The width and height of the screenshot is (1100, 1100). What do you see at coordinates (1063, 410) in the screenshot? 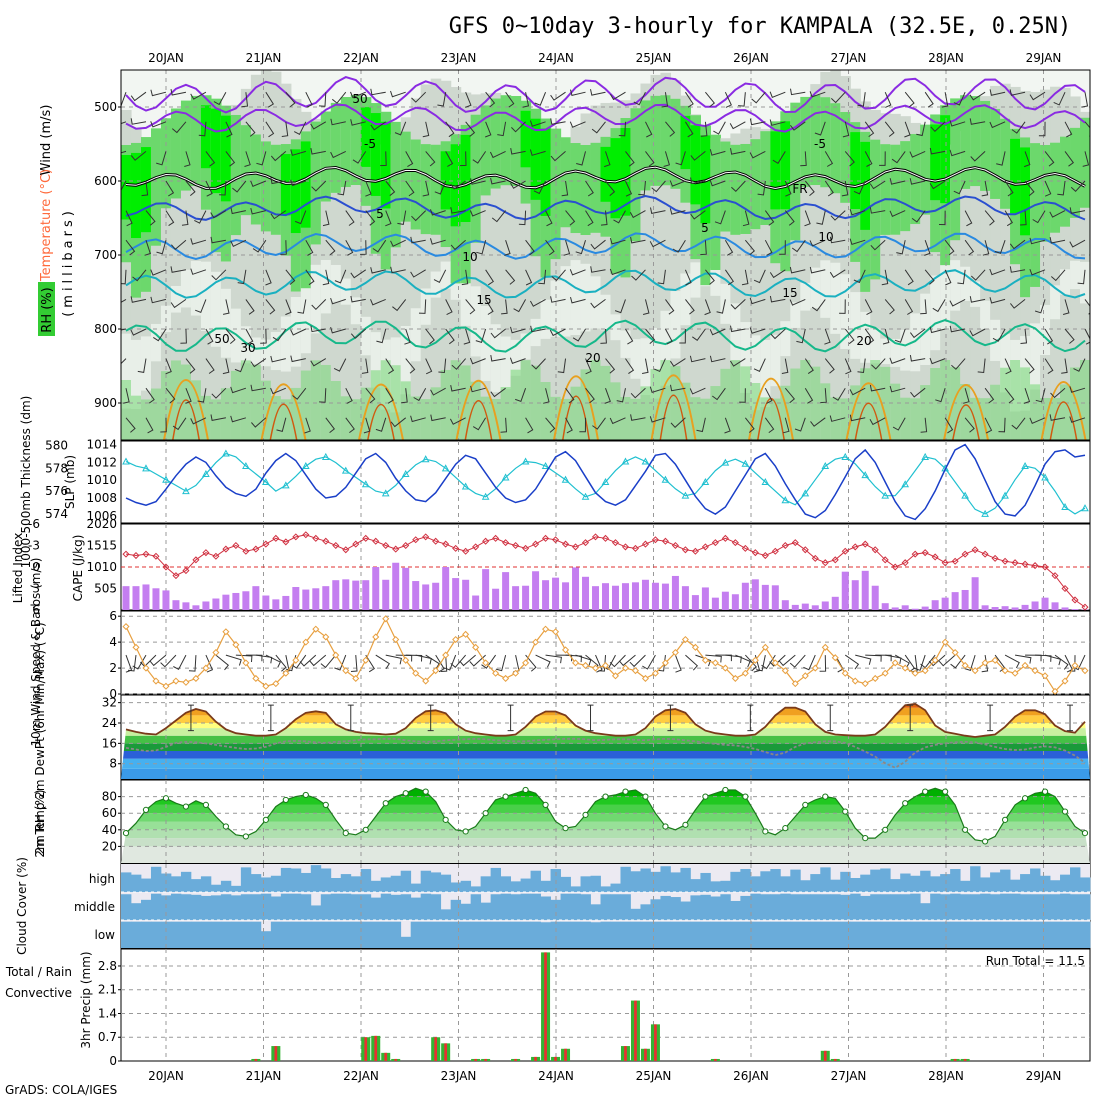
I see `warm-contour` at bounding box center [1063, 410].